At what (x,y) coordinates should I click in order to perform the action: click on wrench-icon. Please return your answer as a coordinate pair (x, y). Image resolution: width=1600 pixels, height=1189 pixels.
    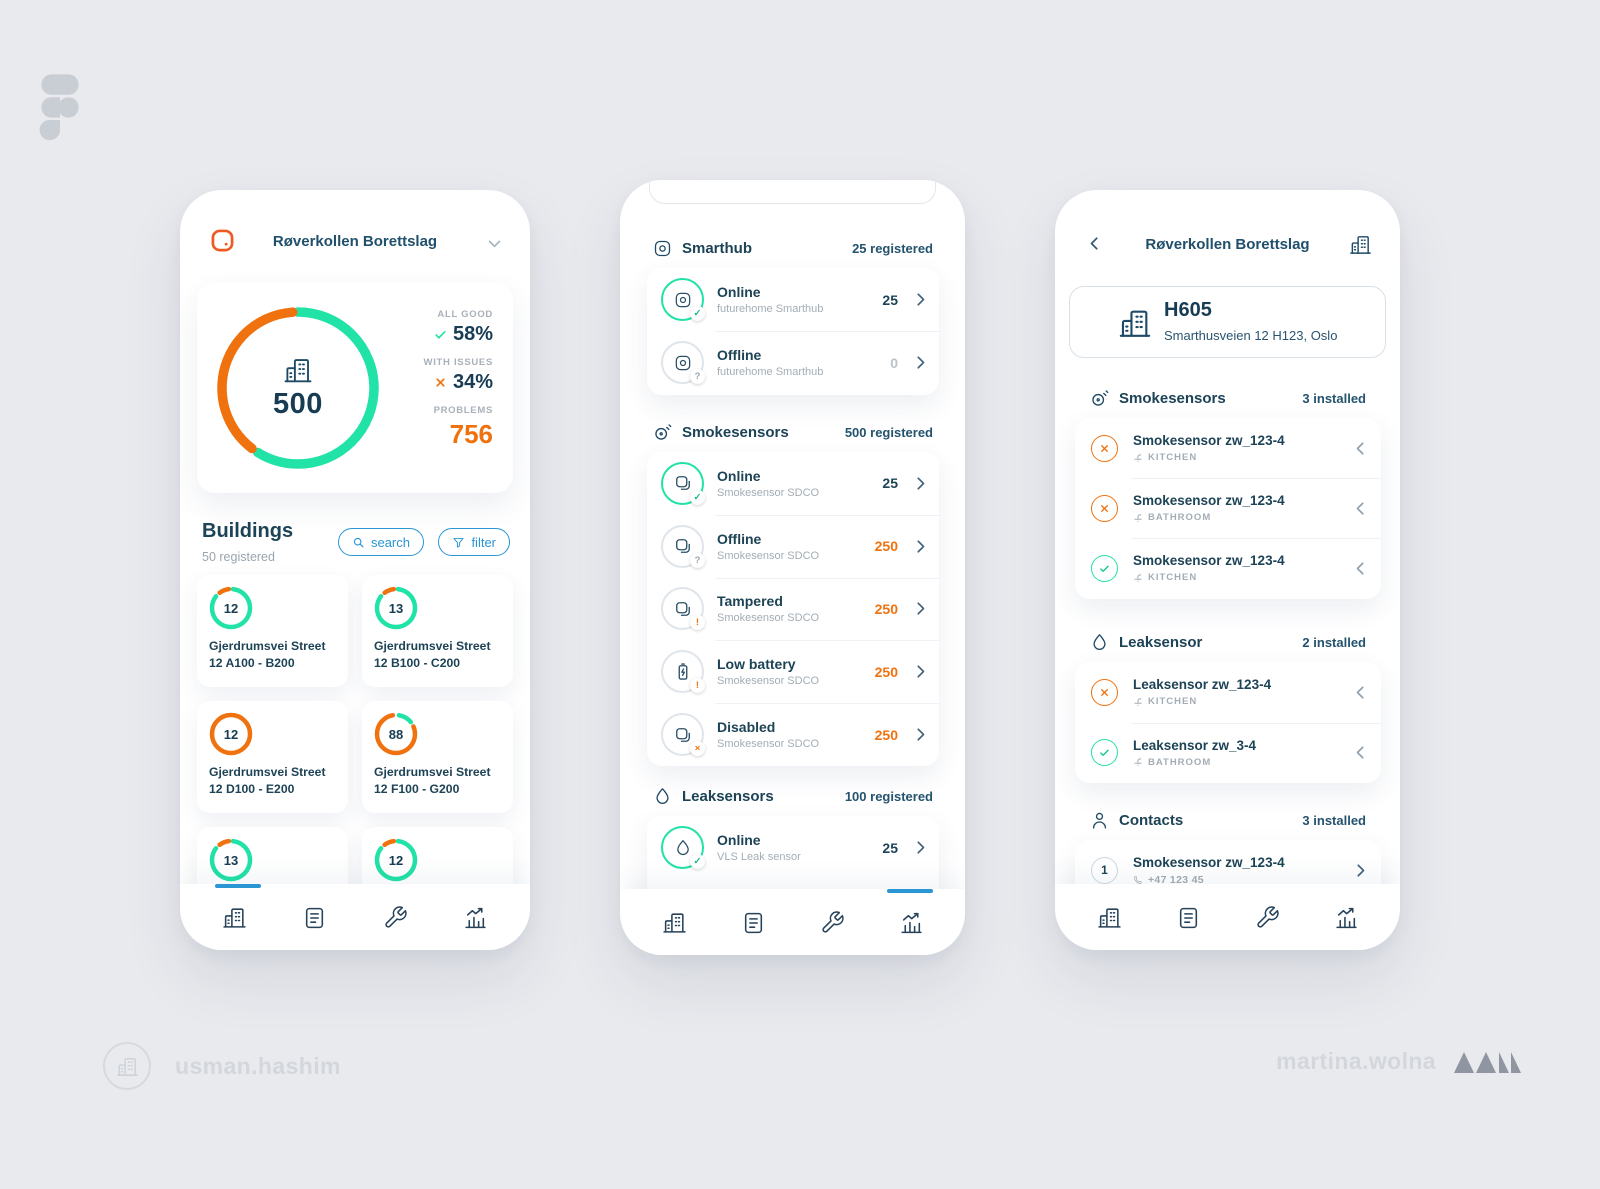
    Looking at the image, I should click on (832, 922).